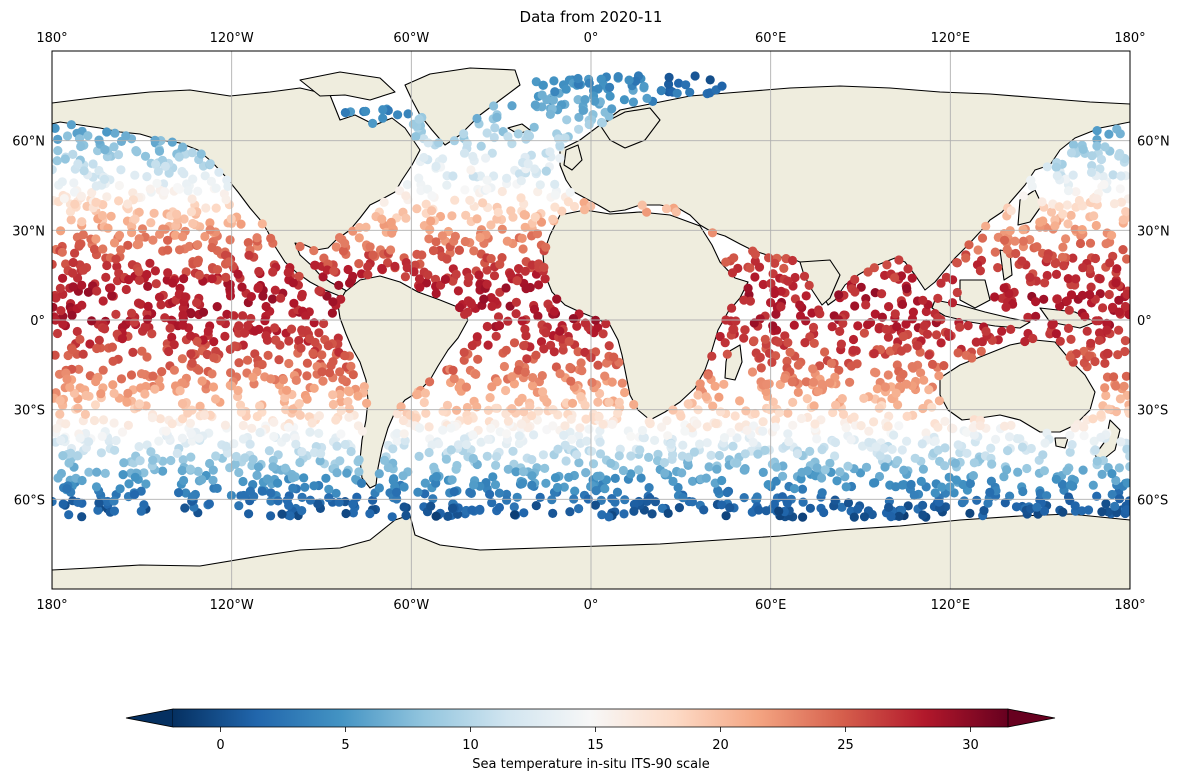  Describe the element at coordinates (951, 38) in the screenshot. I see `axis-tick-label: 120°E` at that location.